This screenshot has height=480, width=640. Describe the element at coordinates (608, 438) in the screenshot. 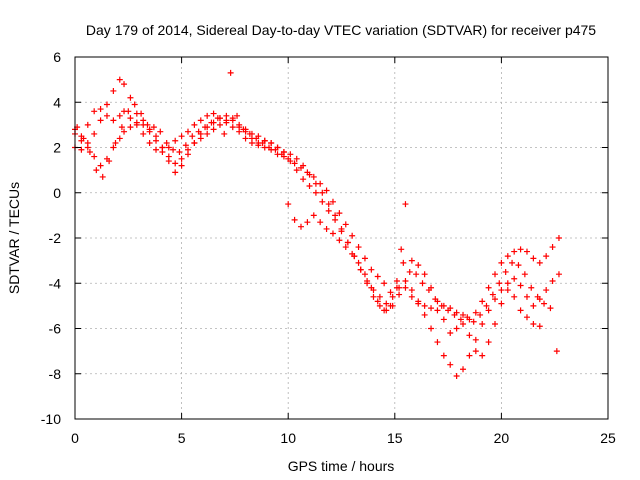

I see `x-tick-label: 25` at that location.